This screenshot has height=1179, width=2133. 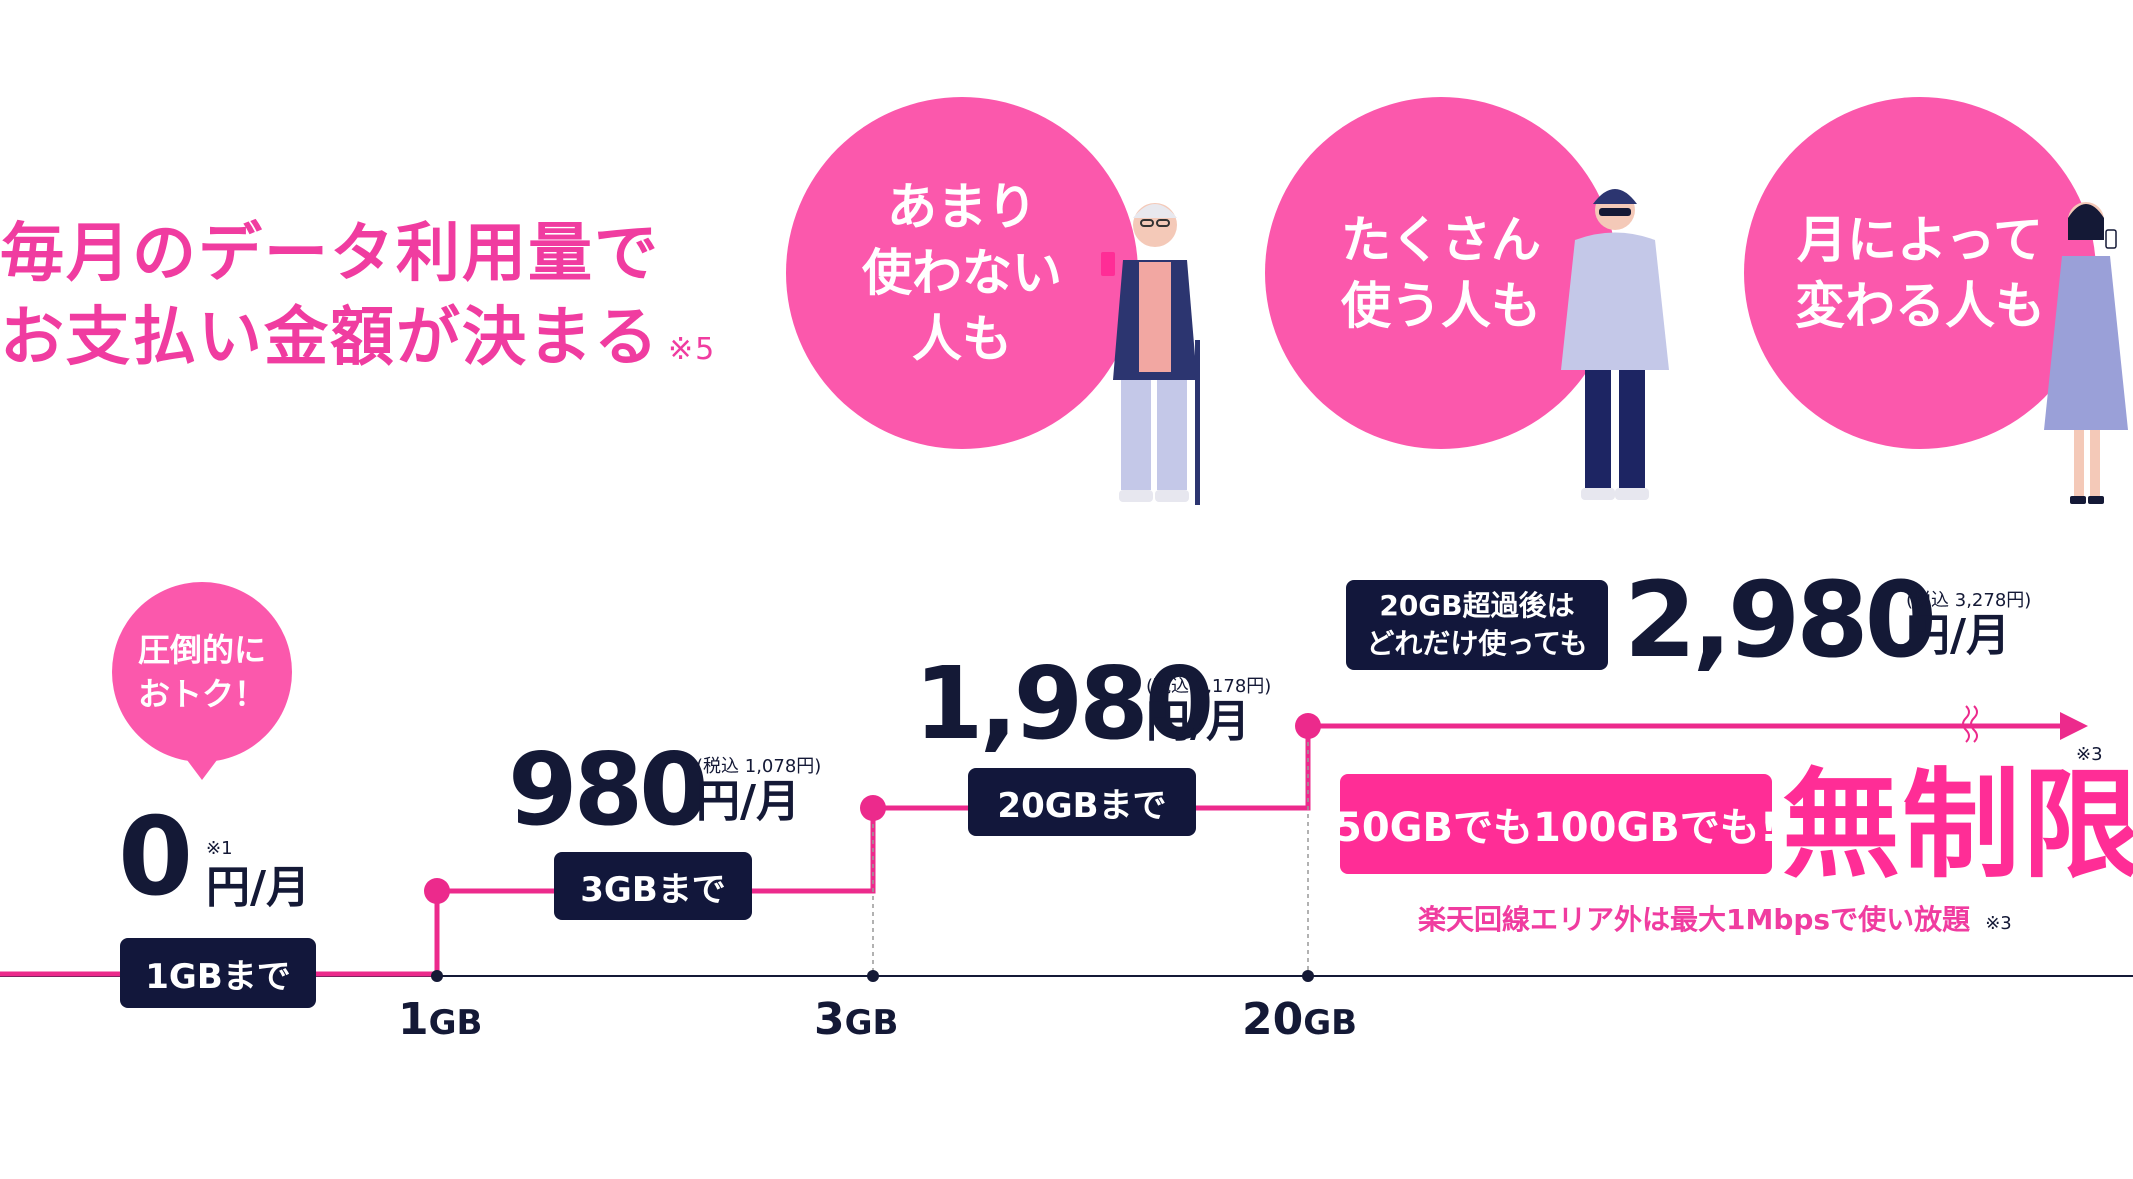 What do you see at coordinates (455, 1023) in the screenshot?
I see `axis-label-1gb-unit: GB` at bounding box center [455, 1023].